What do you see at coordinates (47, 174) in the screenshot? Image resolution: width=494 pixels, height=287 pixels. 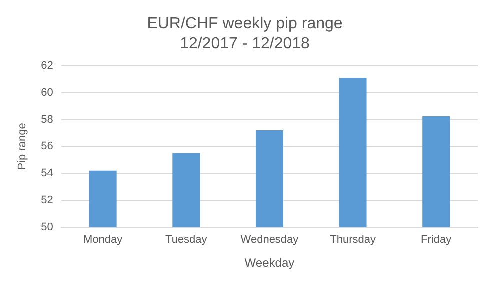 I see `y-tick-label: 54` at bounding box center [47, 174].